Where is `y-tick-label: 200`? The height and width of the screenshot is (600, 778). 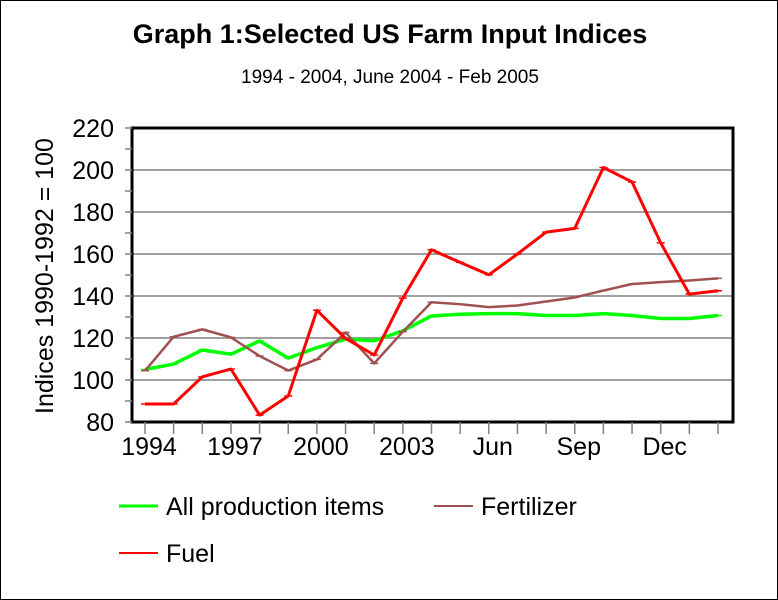 y-tick-label: 200 is located at coordinates (93, 171).